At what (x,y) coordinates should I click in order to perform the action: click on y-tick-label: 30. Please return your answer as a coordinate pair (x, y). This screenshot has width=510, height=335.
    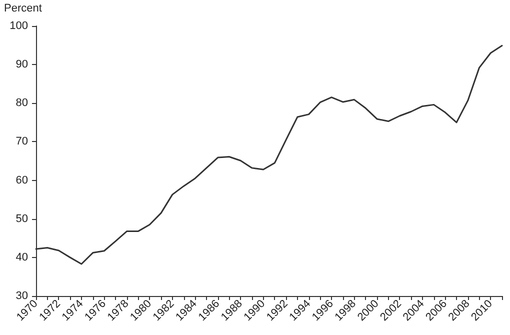
    Looking at the image, I should click on (22, 296).